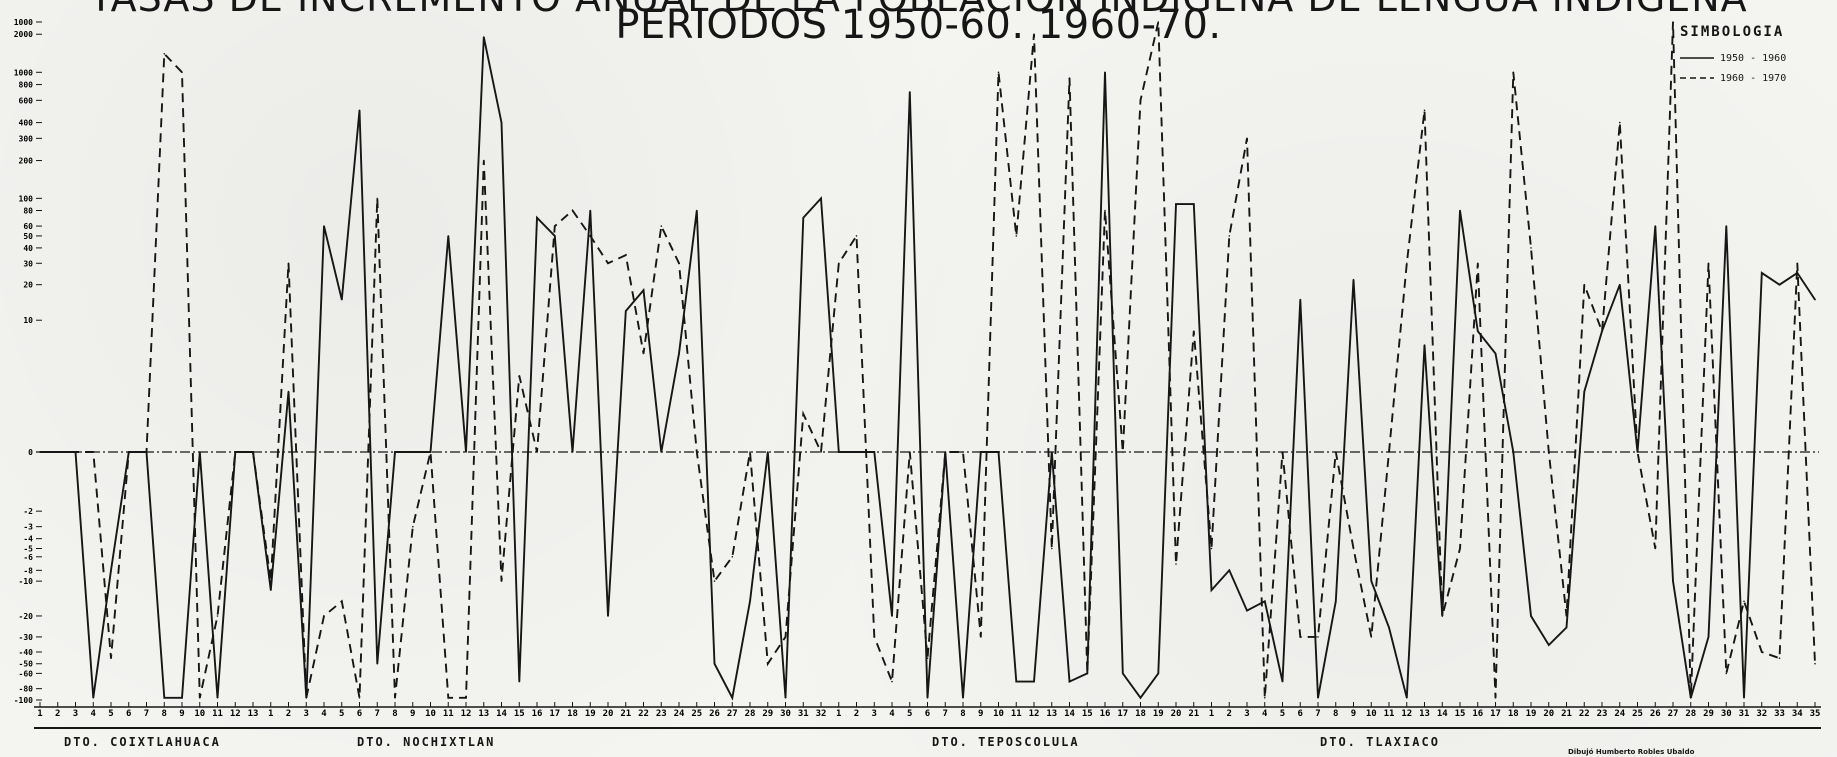  Describe the element at coordinates (324, 714) in the screenshot. I see `x-tick-label: 4` at that location.